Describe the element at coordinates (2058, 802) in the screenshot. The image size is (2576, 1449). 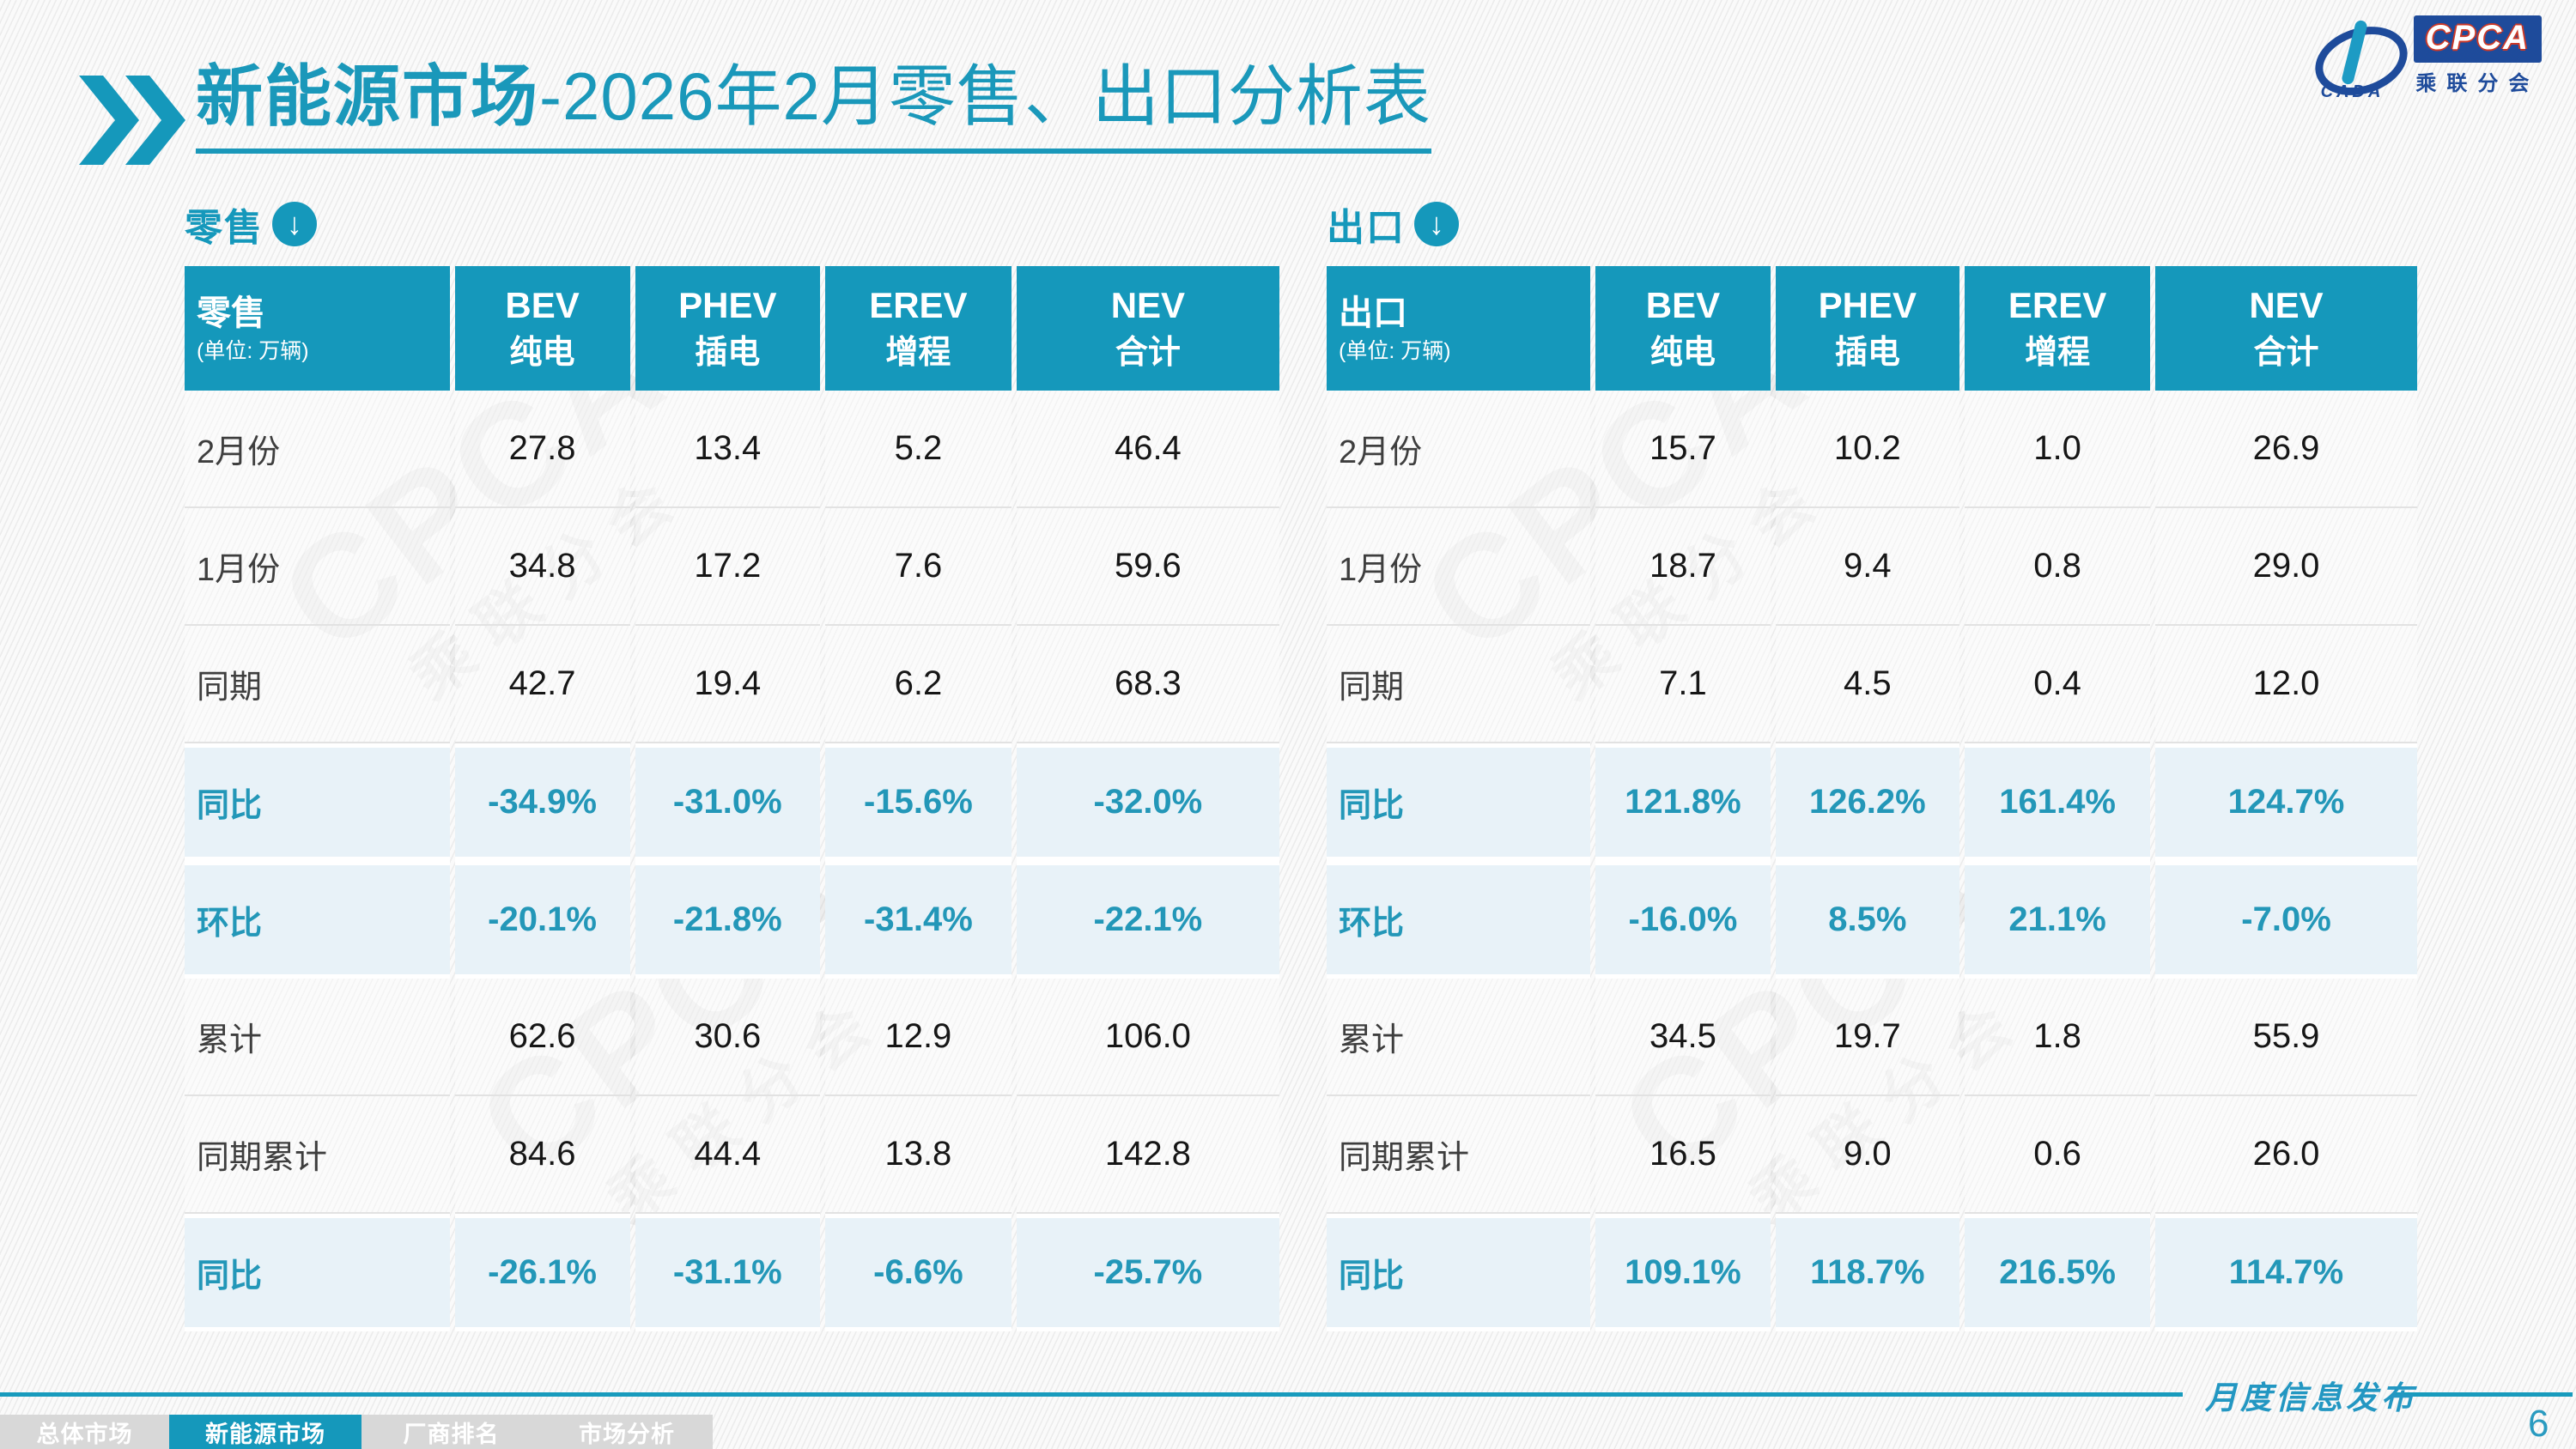
I see `data-cell: 161.4%` at that location.